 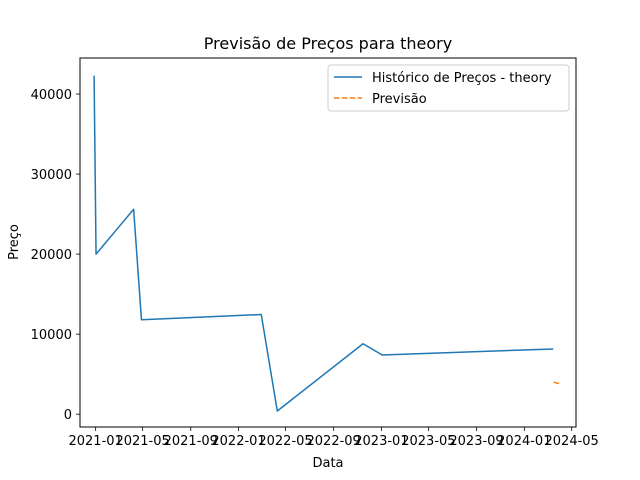 What do you see at coordinates (327, 463) in the screenshot?
I see `x-axis-label: Data` at bounding box center [327, 463].